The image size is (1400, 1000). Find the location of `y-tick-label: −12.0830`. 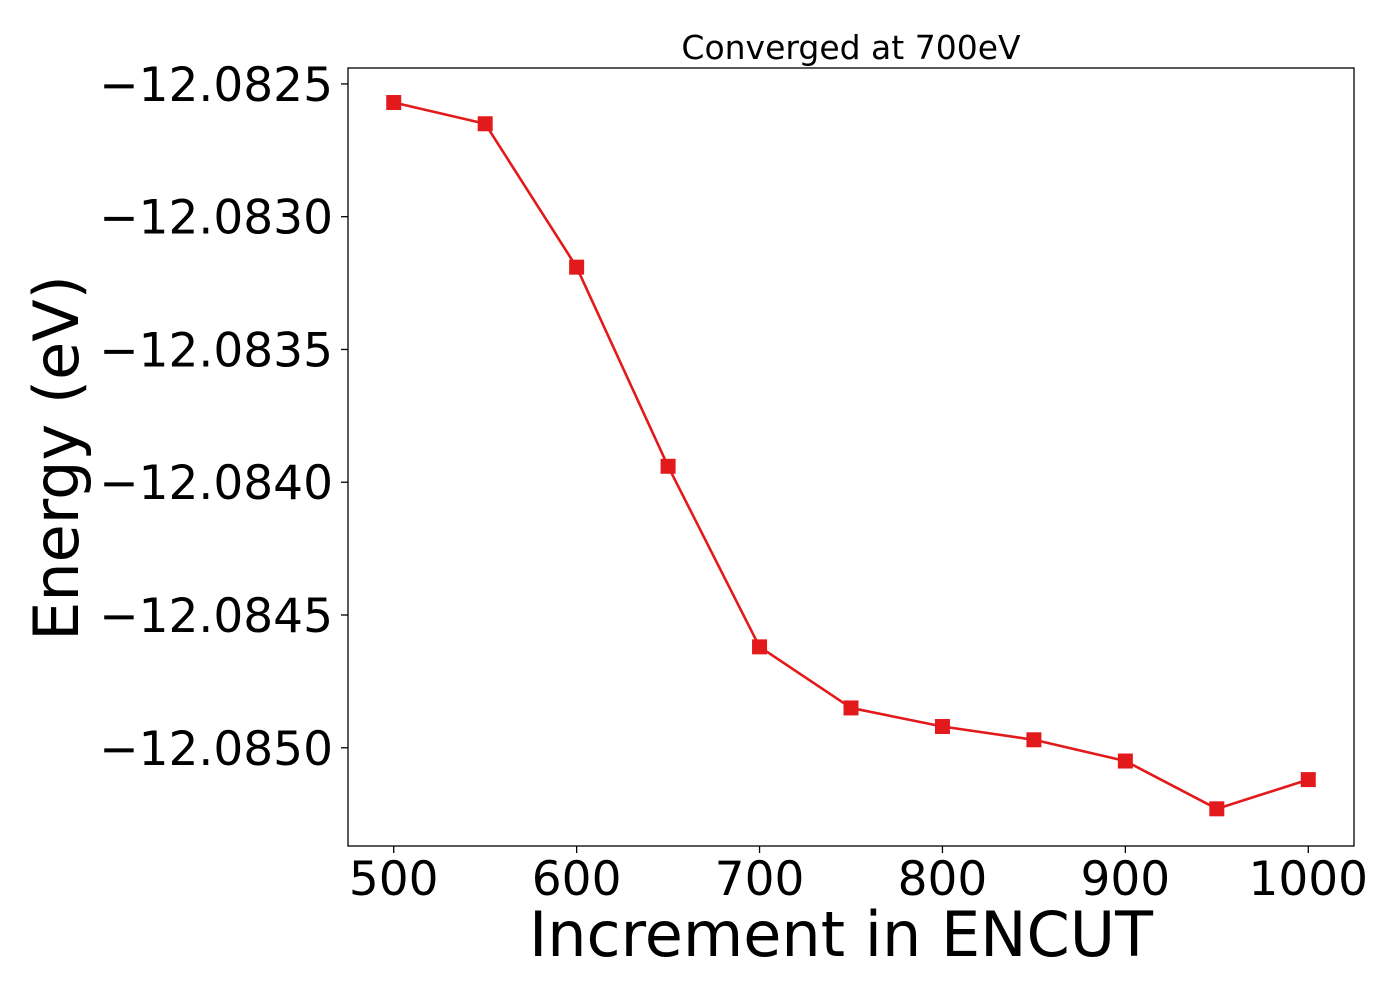

y-tick-label: −12.0830 is located at coordinates (216, 218).